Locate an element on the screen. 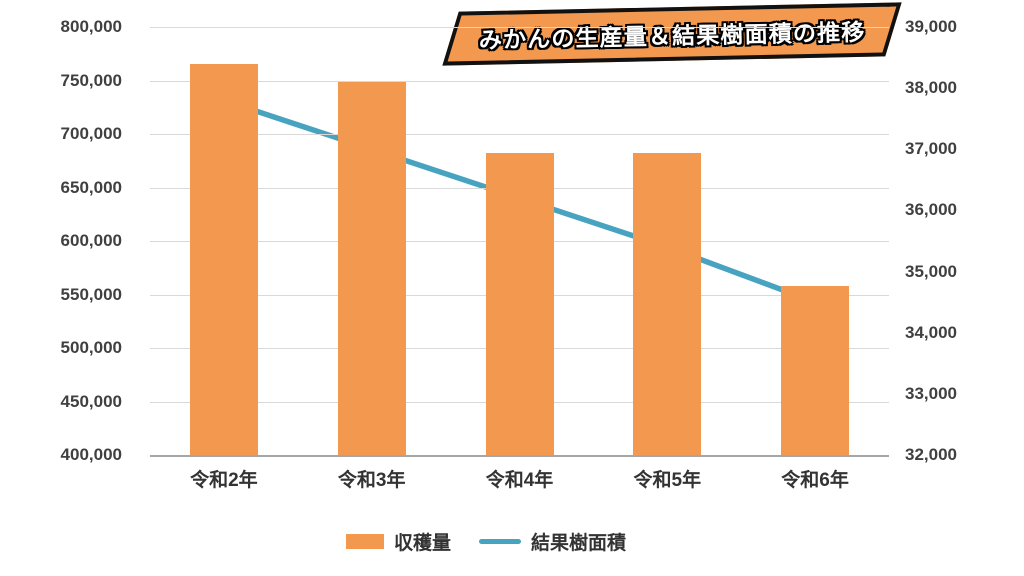 This screenshot has width=1024, height=576. left-axis-tick-label: 800,000 is located at coordinates (91, 26).